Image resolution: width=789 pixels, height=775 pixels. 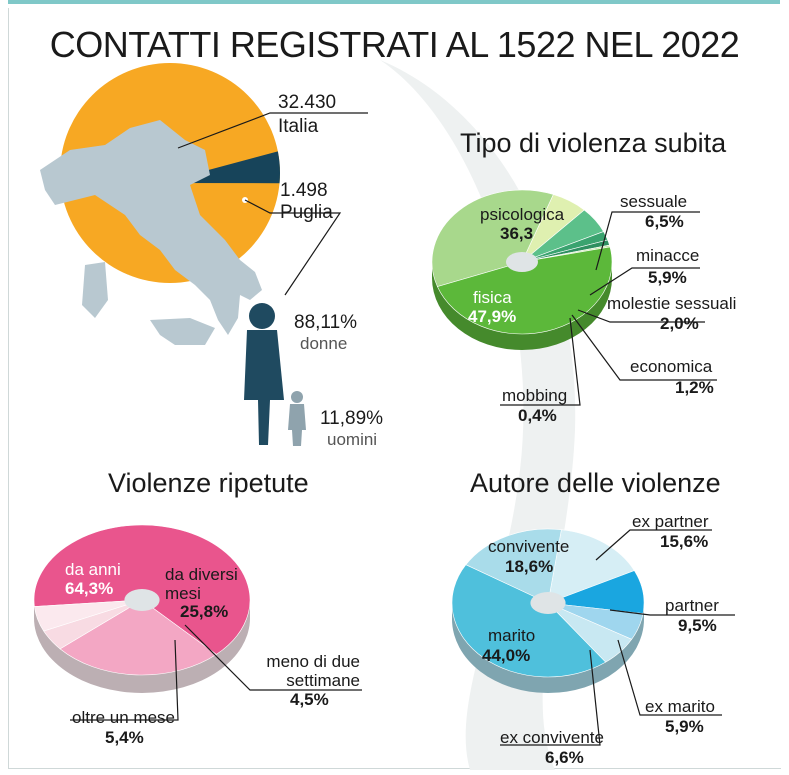 What do you see at coordinates (352, 418) in the screenshot?
I see `uomini-value: 11,89%` at bounding box center [352, 418].